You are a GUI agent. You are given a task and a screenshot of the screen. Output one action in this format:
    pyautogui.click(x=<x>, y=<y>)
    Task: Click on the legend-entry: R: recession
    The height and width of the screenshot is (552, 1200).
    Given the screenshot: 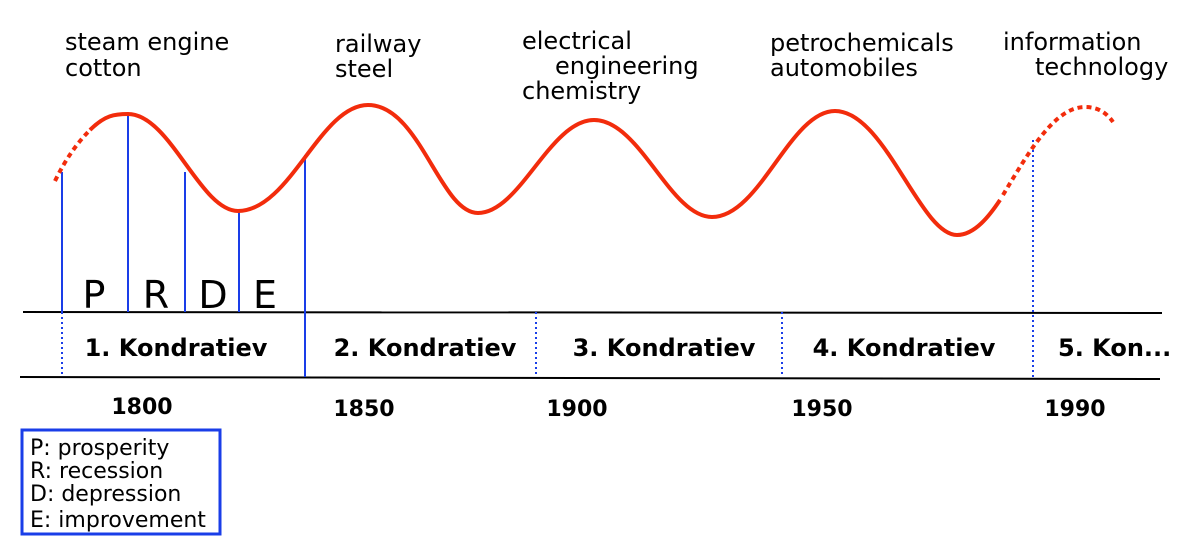 What is the action you would take?
    pyautogui.click(x=96, y=471)
    